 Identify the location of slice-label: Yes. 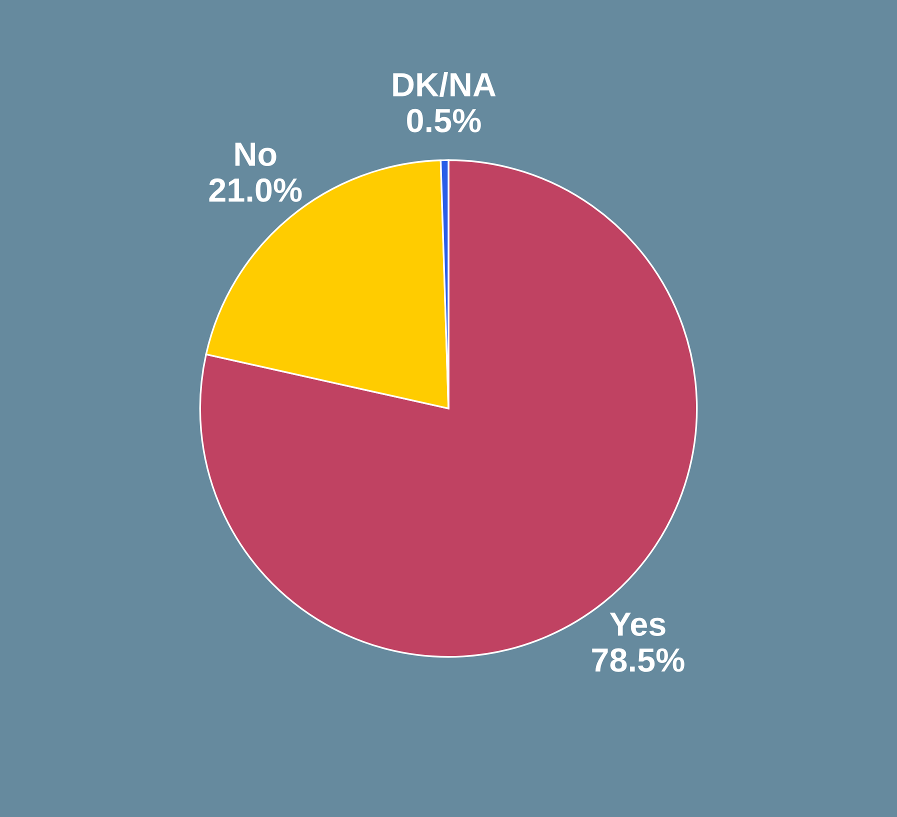
(638, 624).